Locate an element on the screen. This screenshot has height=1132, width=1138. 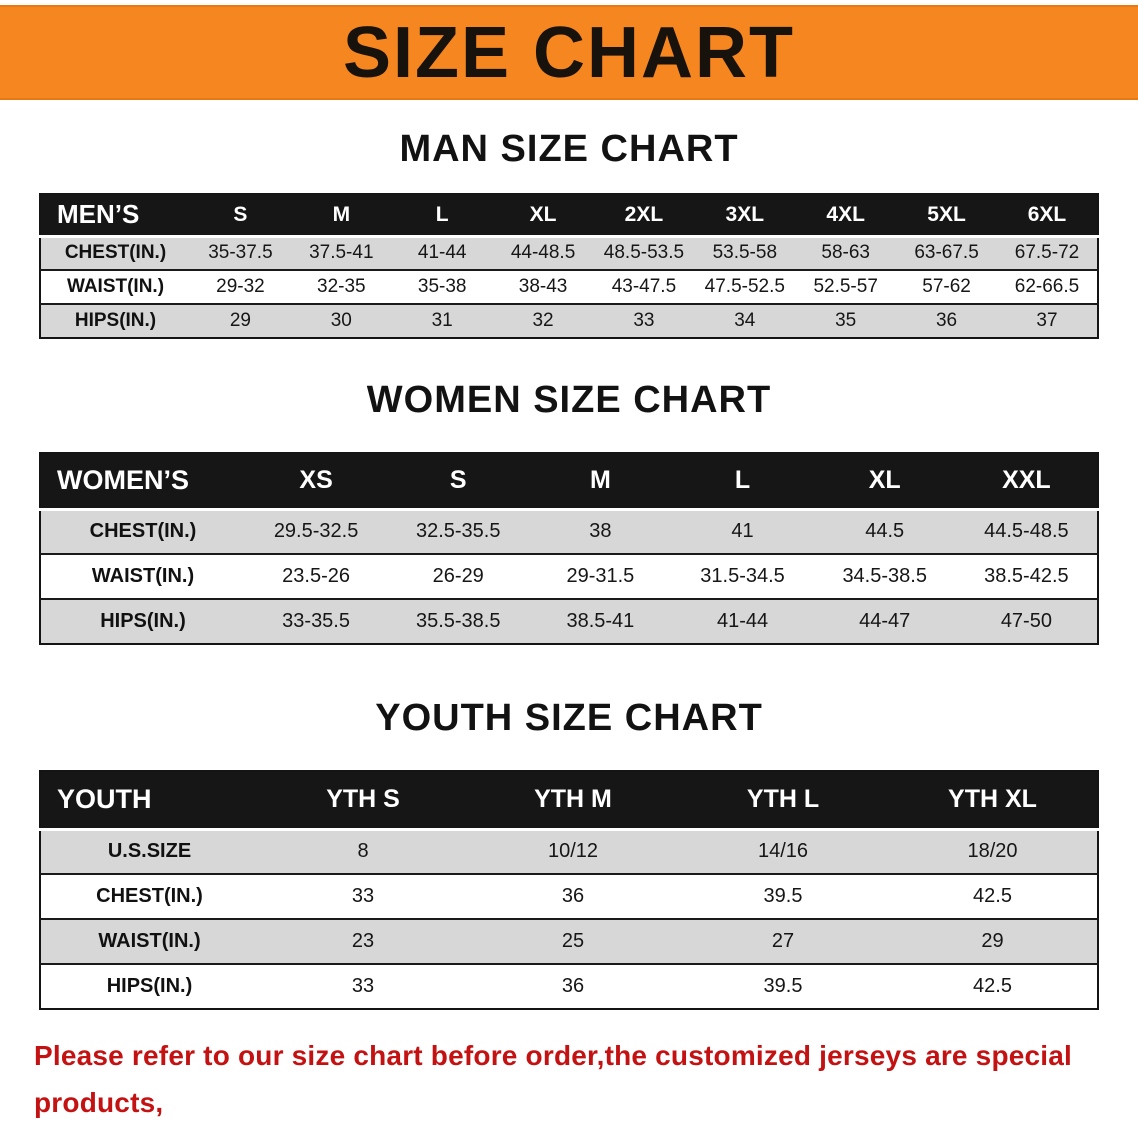
size-value-cell: 18/20 is located at coordinates (993, 851).